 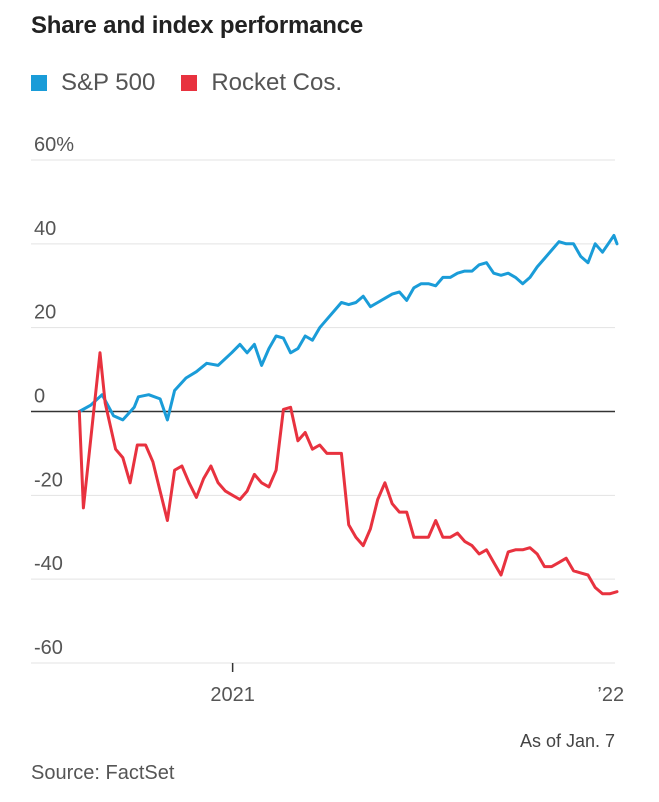 I want to click on as-of-note: As of Jan. 7, so click(x=567, y=741).